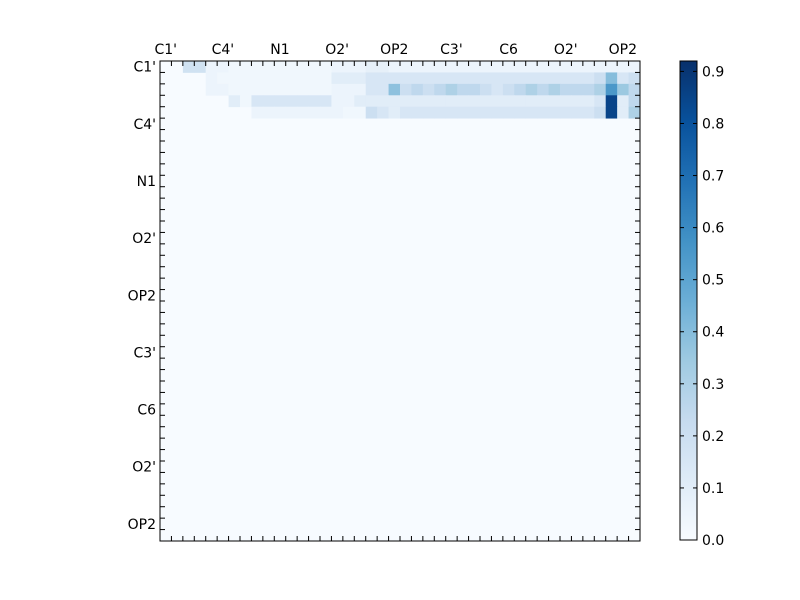  What do you see at coordinates (451, 50) in the screenshot?
I see `x-tick-label: C3'` at bounding box center [451, 50].